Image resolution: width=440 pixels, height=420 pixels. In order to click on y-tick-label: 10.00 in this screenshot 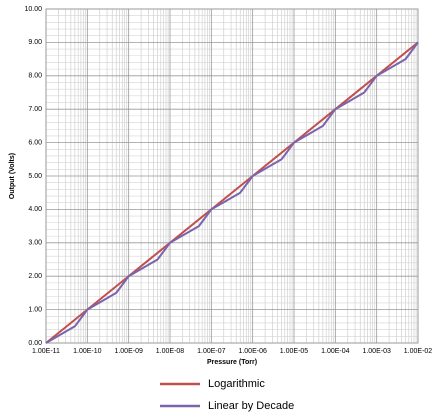, I will do `click(33, 9)`.